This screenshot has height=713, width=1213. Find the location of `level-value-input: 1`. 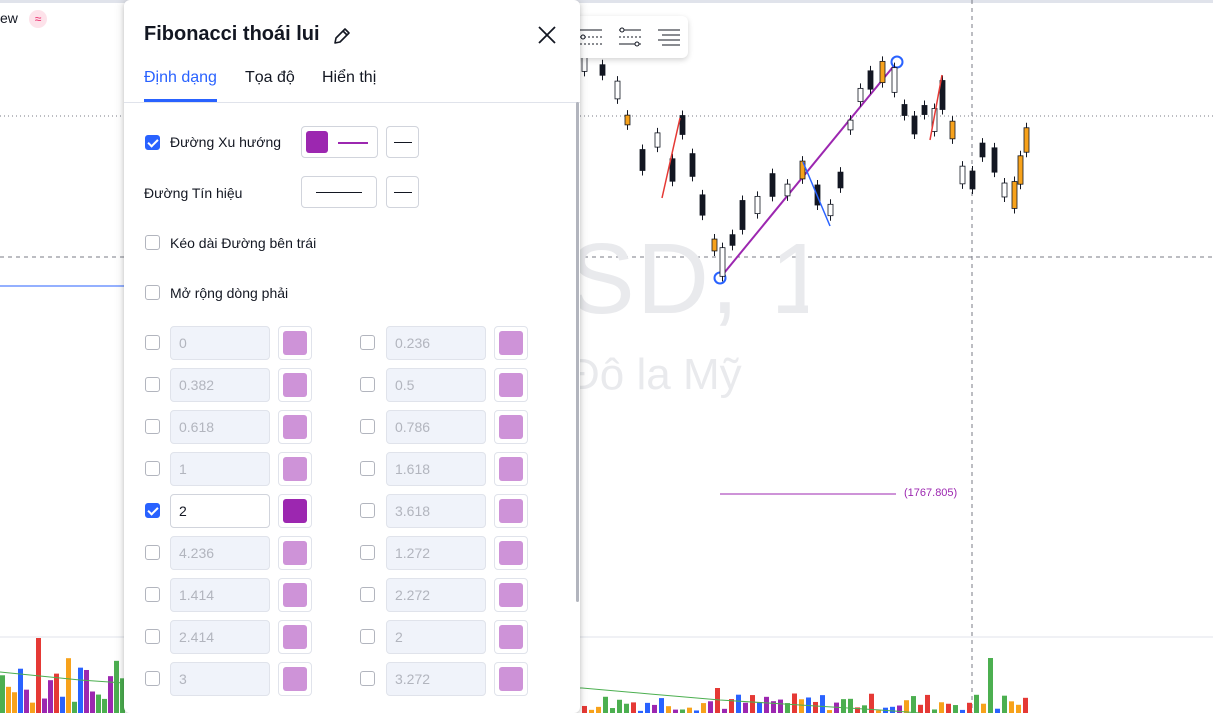

level-value-input: 1 is located at coordinates (220, 469).